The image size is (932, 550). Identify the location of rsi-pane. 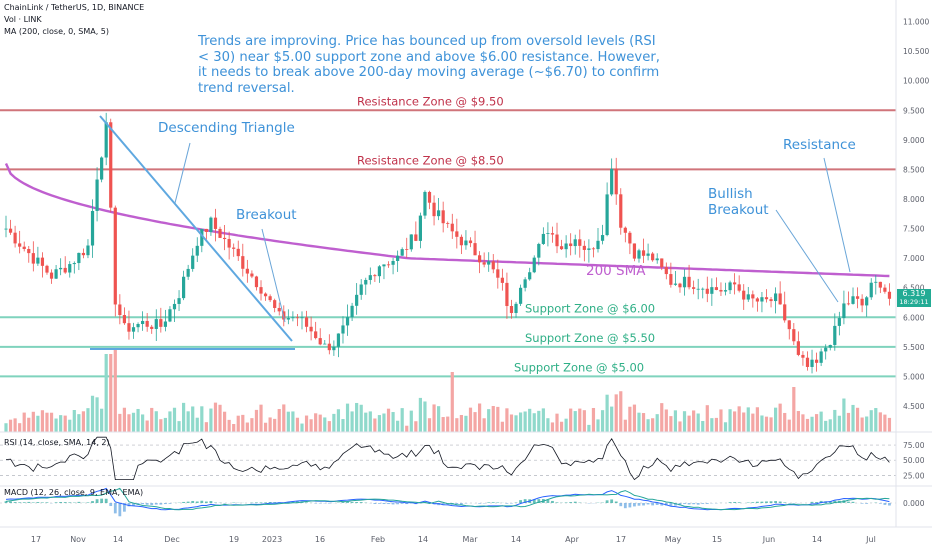
(448, 458).